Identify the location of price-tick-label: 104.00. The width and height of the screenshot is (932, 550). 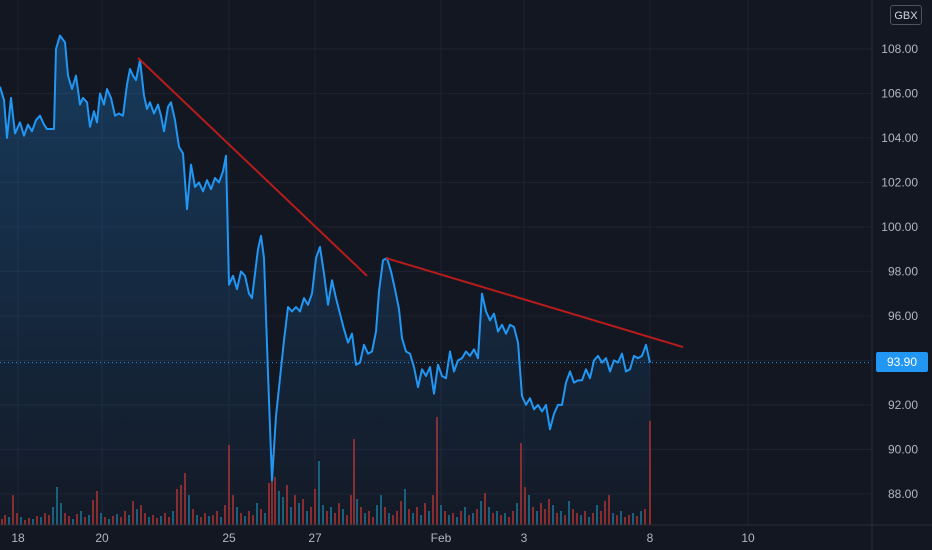
(899, 138).